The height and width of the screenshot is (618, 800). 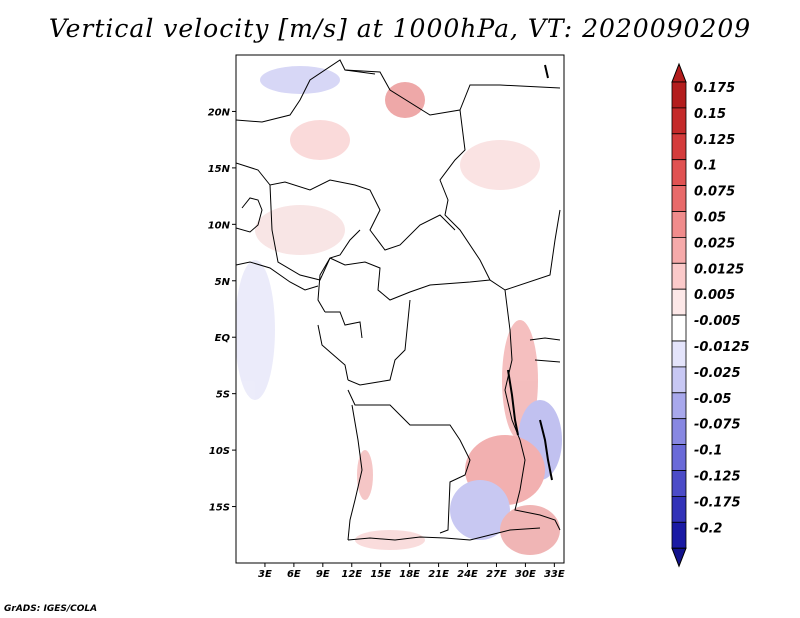 I want to click on colorbar-label: -0.175, so click(x=717, y=502).